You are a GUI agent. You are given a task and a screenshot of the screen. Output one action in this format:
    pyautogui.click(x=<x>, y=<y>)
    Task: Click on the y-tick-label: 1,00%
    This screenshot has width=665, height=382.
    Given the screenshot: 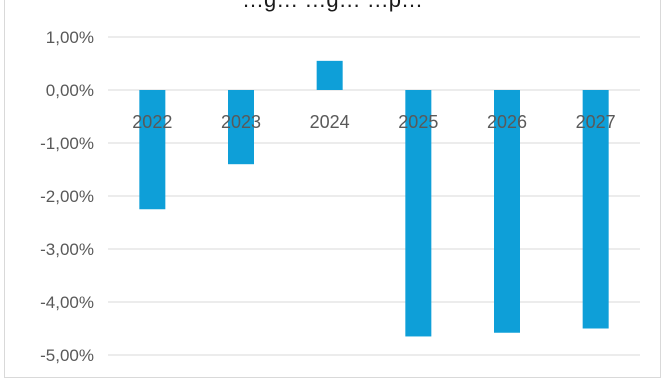 What is the action you would take?
    pyautogui.click(x=70, y=37)
    